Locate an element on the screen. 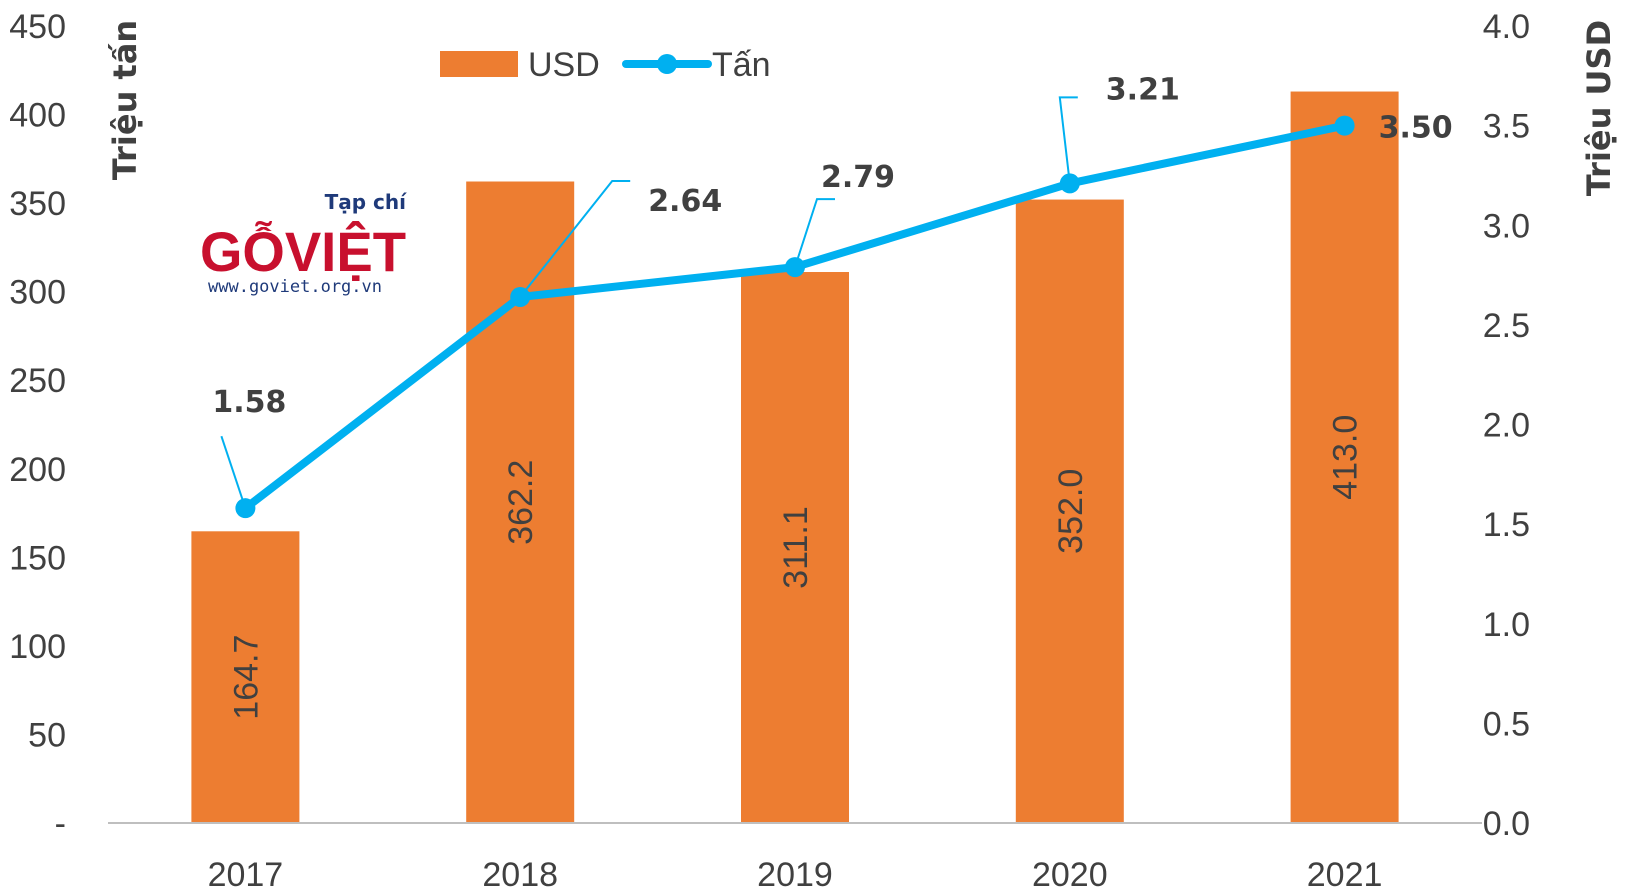  right-axis-title: Triệu USD is located at coordinates (1599, 108).